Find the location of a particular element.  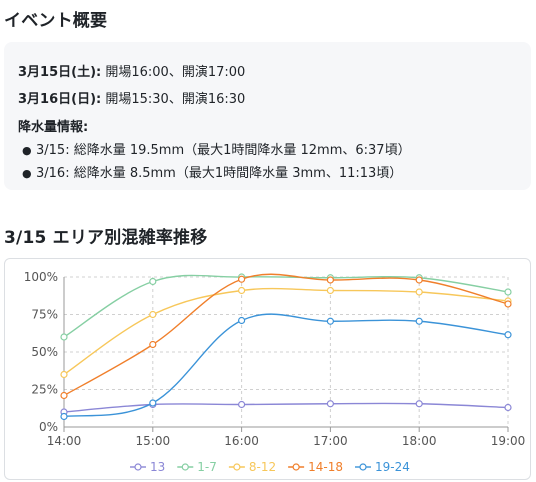

legend-label-8-12: 8-12 is located at coordinates (262, 467).